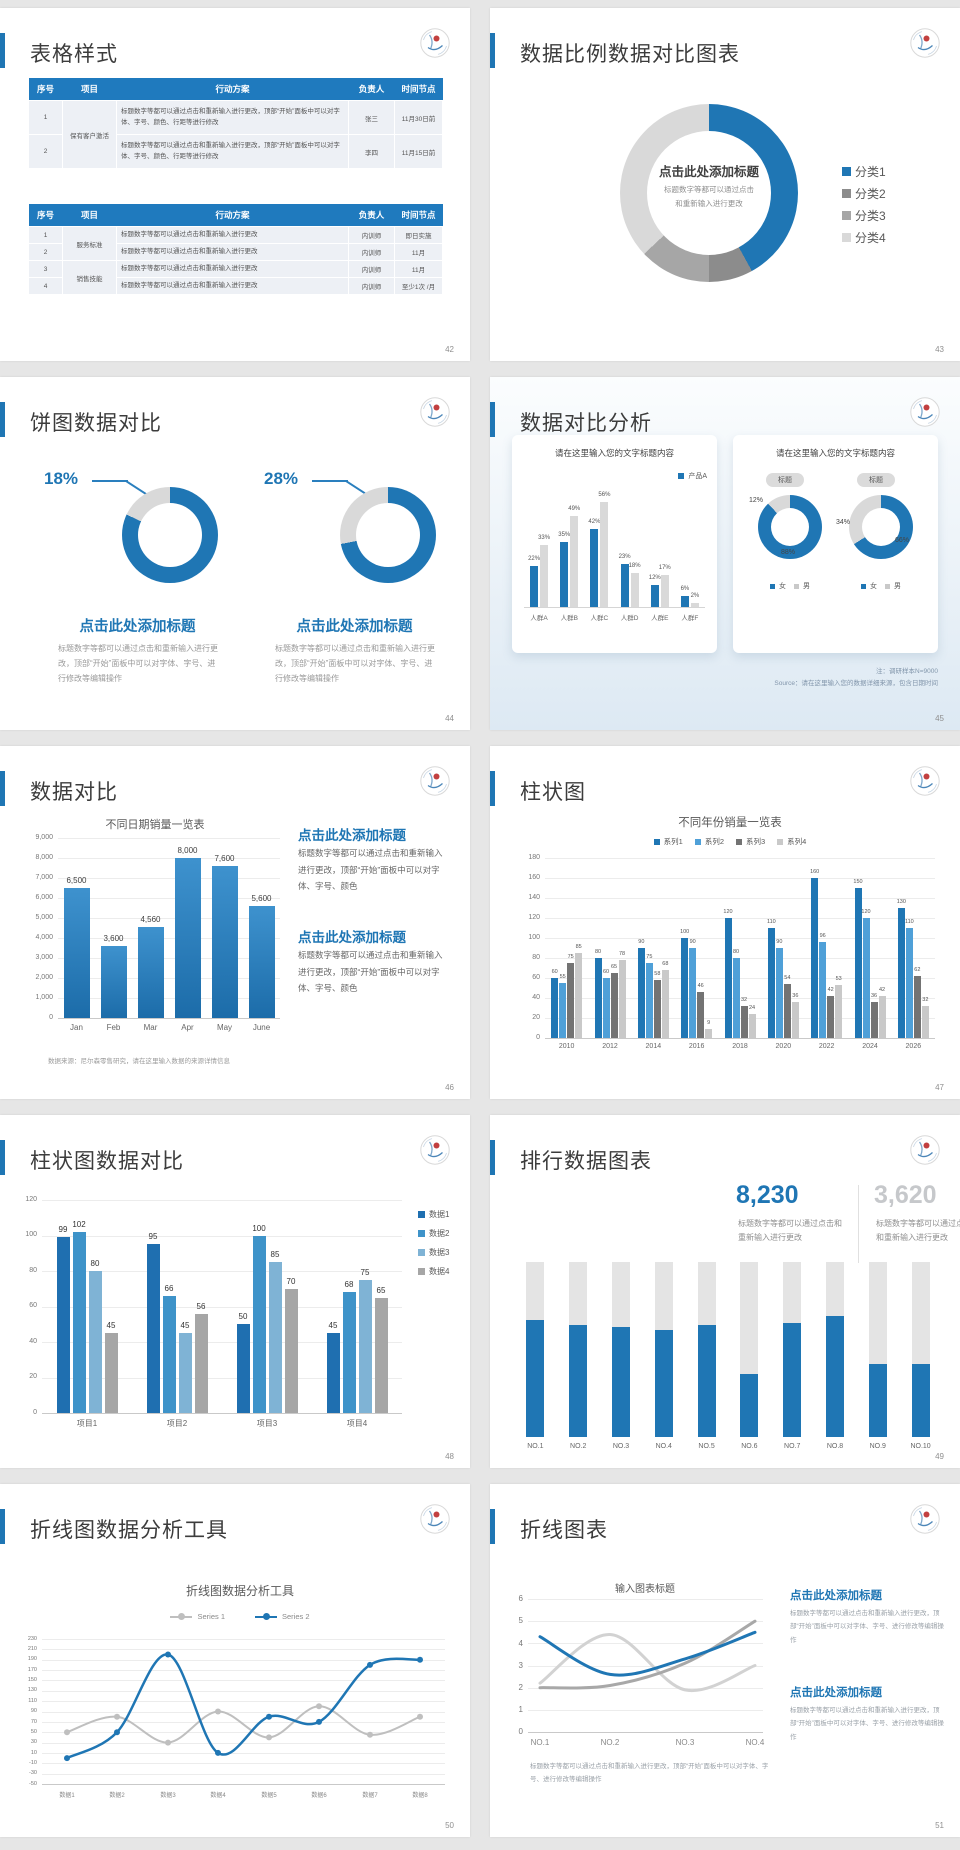 The height and width of the screenshot is (1850, 960). Describe the element at coordinates (730, 823) in the screenshot. I see `chart-title: 不同年份销量一览表` at that location.